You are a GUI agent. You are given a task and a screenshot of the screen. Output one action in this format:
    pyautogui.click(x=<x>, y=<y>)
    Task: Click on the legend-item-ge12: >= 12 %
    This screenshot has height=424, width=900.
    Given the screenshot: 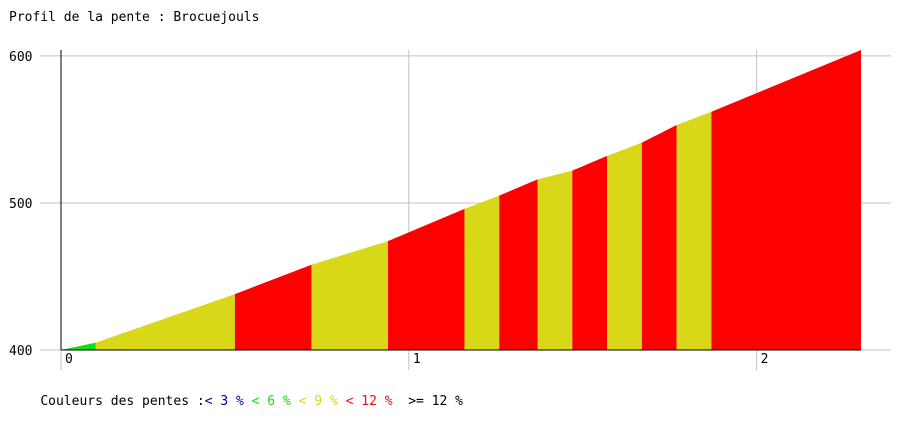 What is the action you would take?
    pyautogui.click(x=436, y=401)
    